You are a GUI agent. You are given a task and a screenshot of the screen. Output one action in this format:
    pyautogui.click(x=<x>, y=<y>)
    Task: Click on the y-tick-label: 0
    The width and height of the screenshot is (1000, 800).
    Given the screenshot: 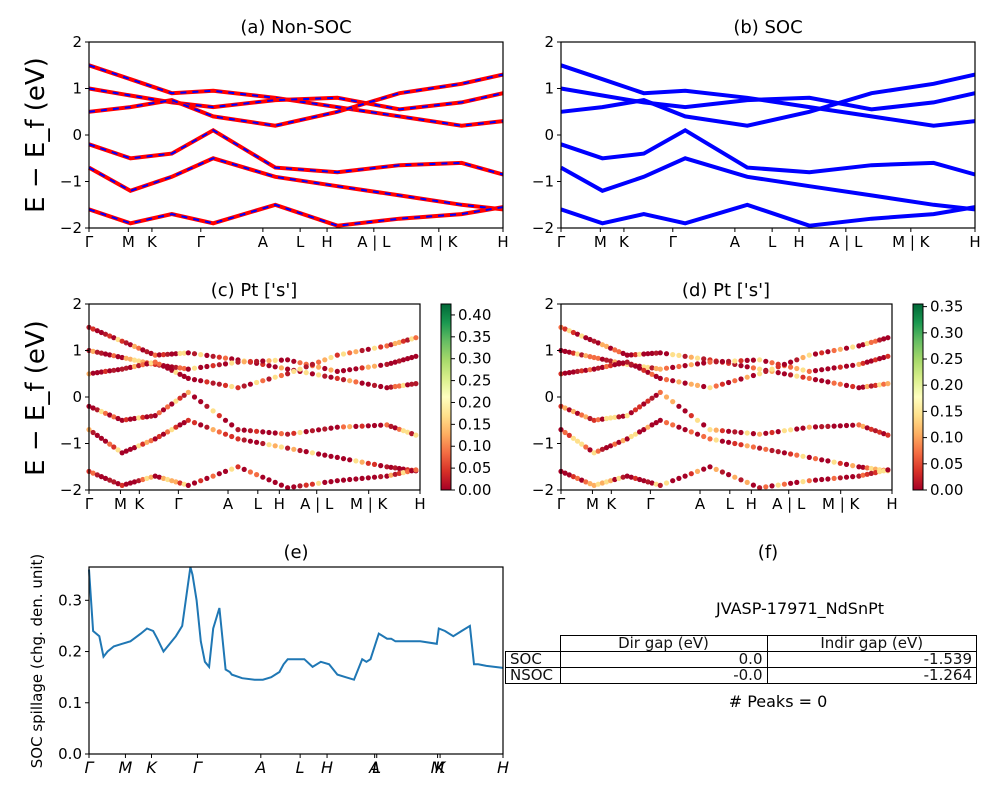 What is the action you would take?
    pyautogui.click(x=77, y=135)
    